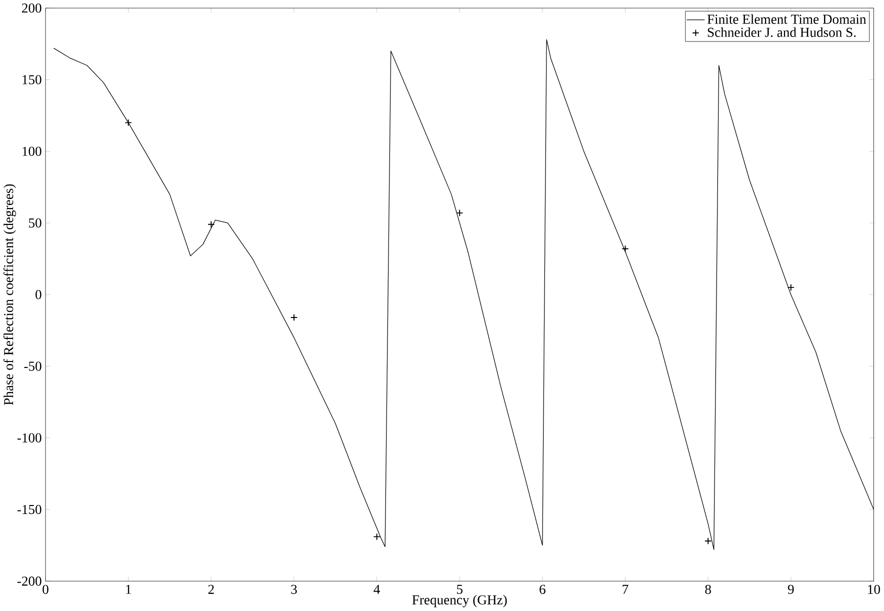 The width and height of the screenshot is (884, 611). I want to click on y-tick-label: -150, so click(29, 509).